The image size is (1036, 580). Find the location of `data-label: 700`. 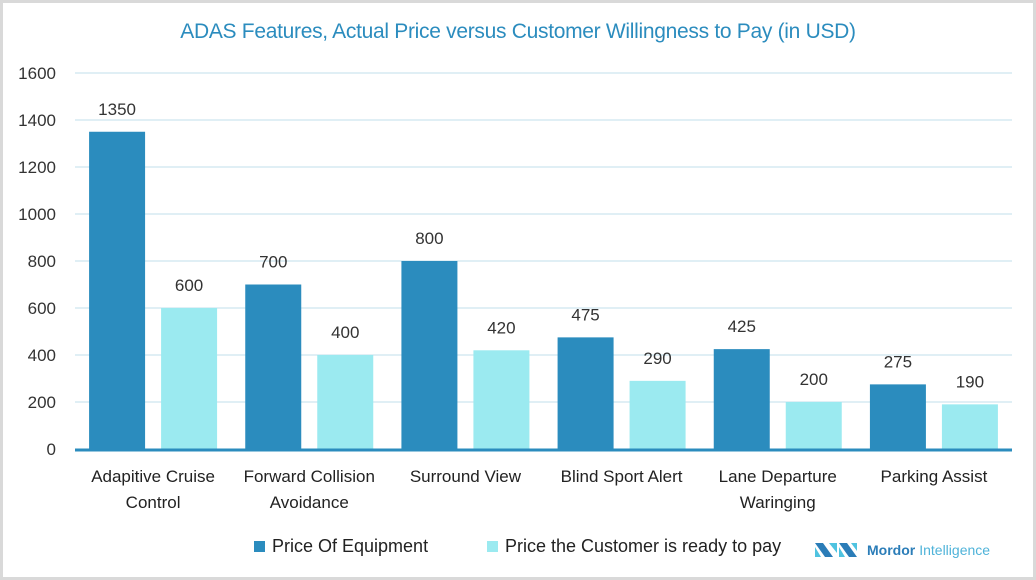

data-label: 700 is located at coordinates (273, 262).